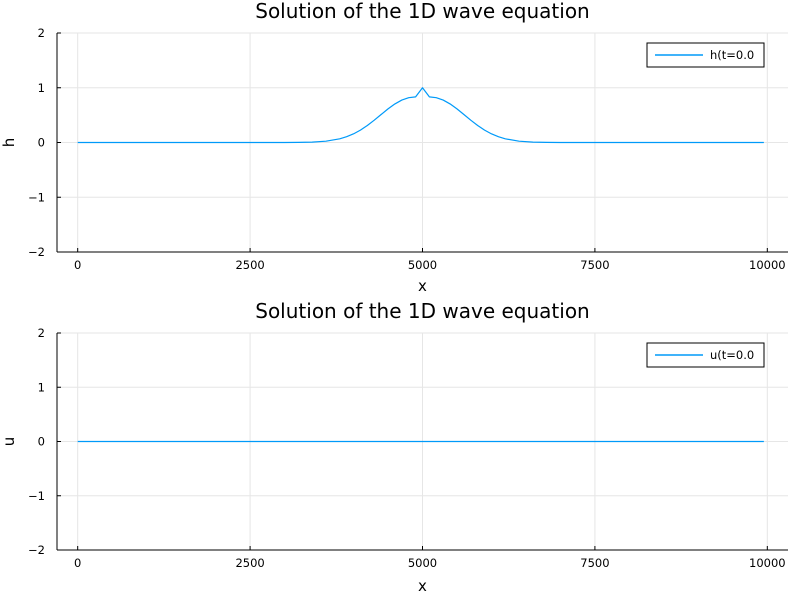 The width and height of the screenshot is (800, 600). I want to click on y-axis-label: h, so click(9, 143).